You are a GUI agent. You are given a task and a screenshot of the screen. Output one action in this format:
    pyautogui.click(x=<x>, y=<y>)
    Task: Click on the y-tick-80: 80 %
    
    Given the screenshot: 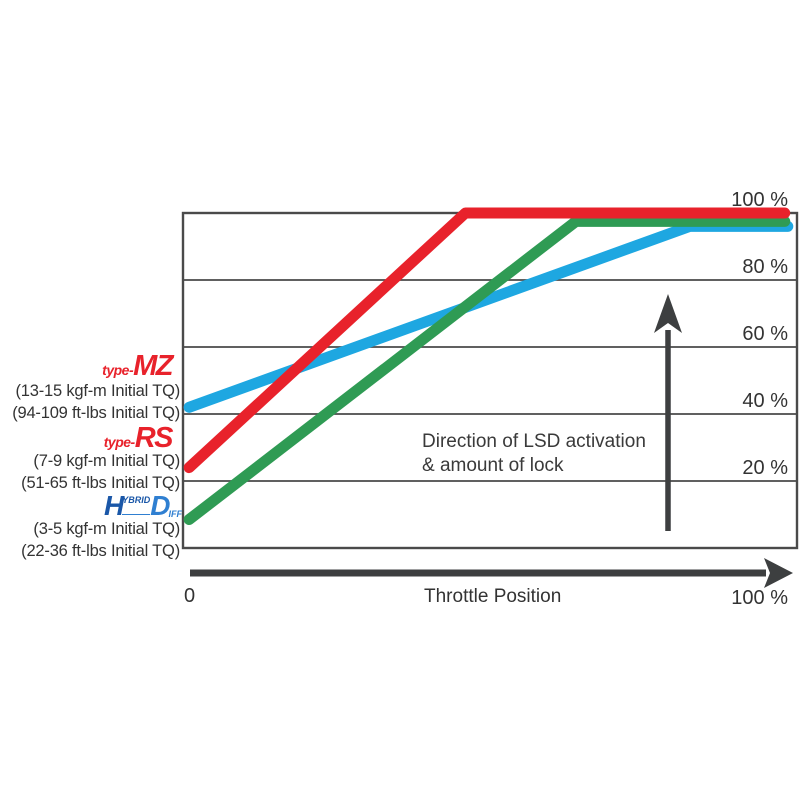 What is the action you would take?
    pyautogui.click(x=765, y=267)
    